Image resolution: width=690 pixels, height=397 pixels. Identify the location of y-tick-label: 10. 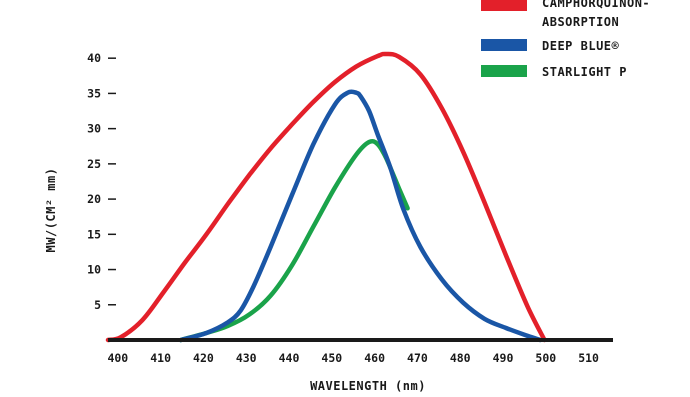
(94, 270).